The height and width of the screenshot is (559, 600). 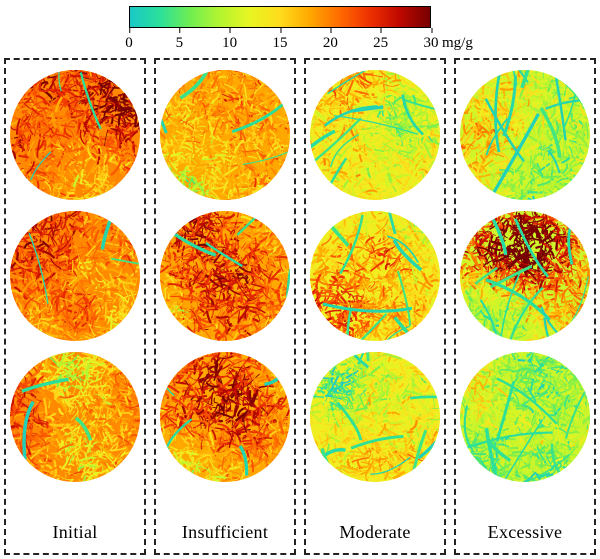 What do you see at coordinates (525, 532) in the screenshot?
I see `panel-label-excessive: Excessive` at bounding box center [525, 532].